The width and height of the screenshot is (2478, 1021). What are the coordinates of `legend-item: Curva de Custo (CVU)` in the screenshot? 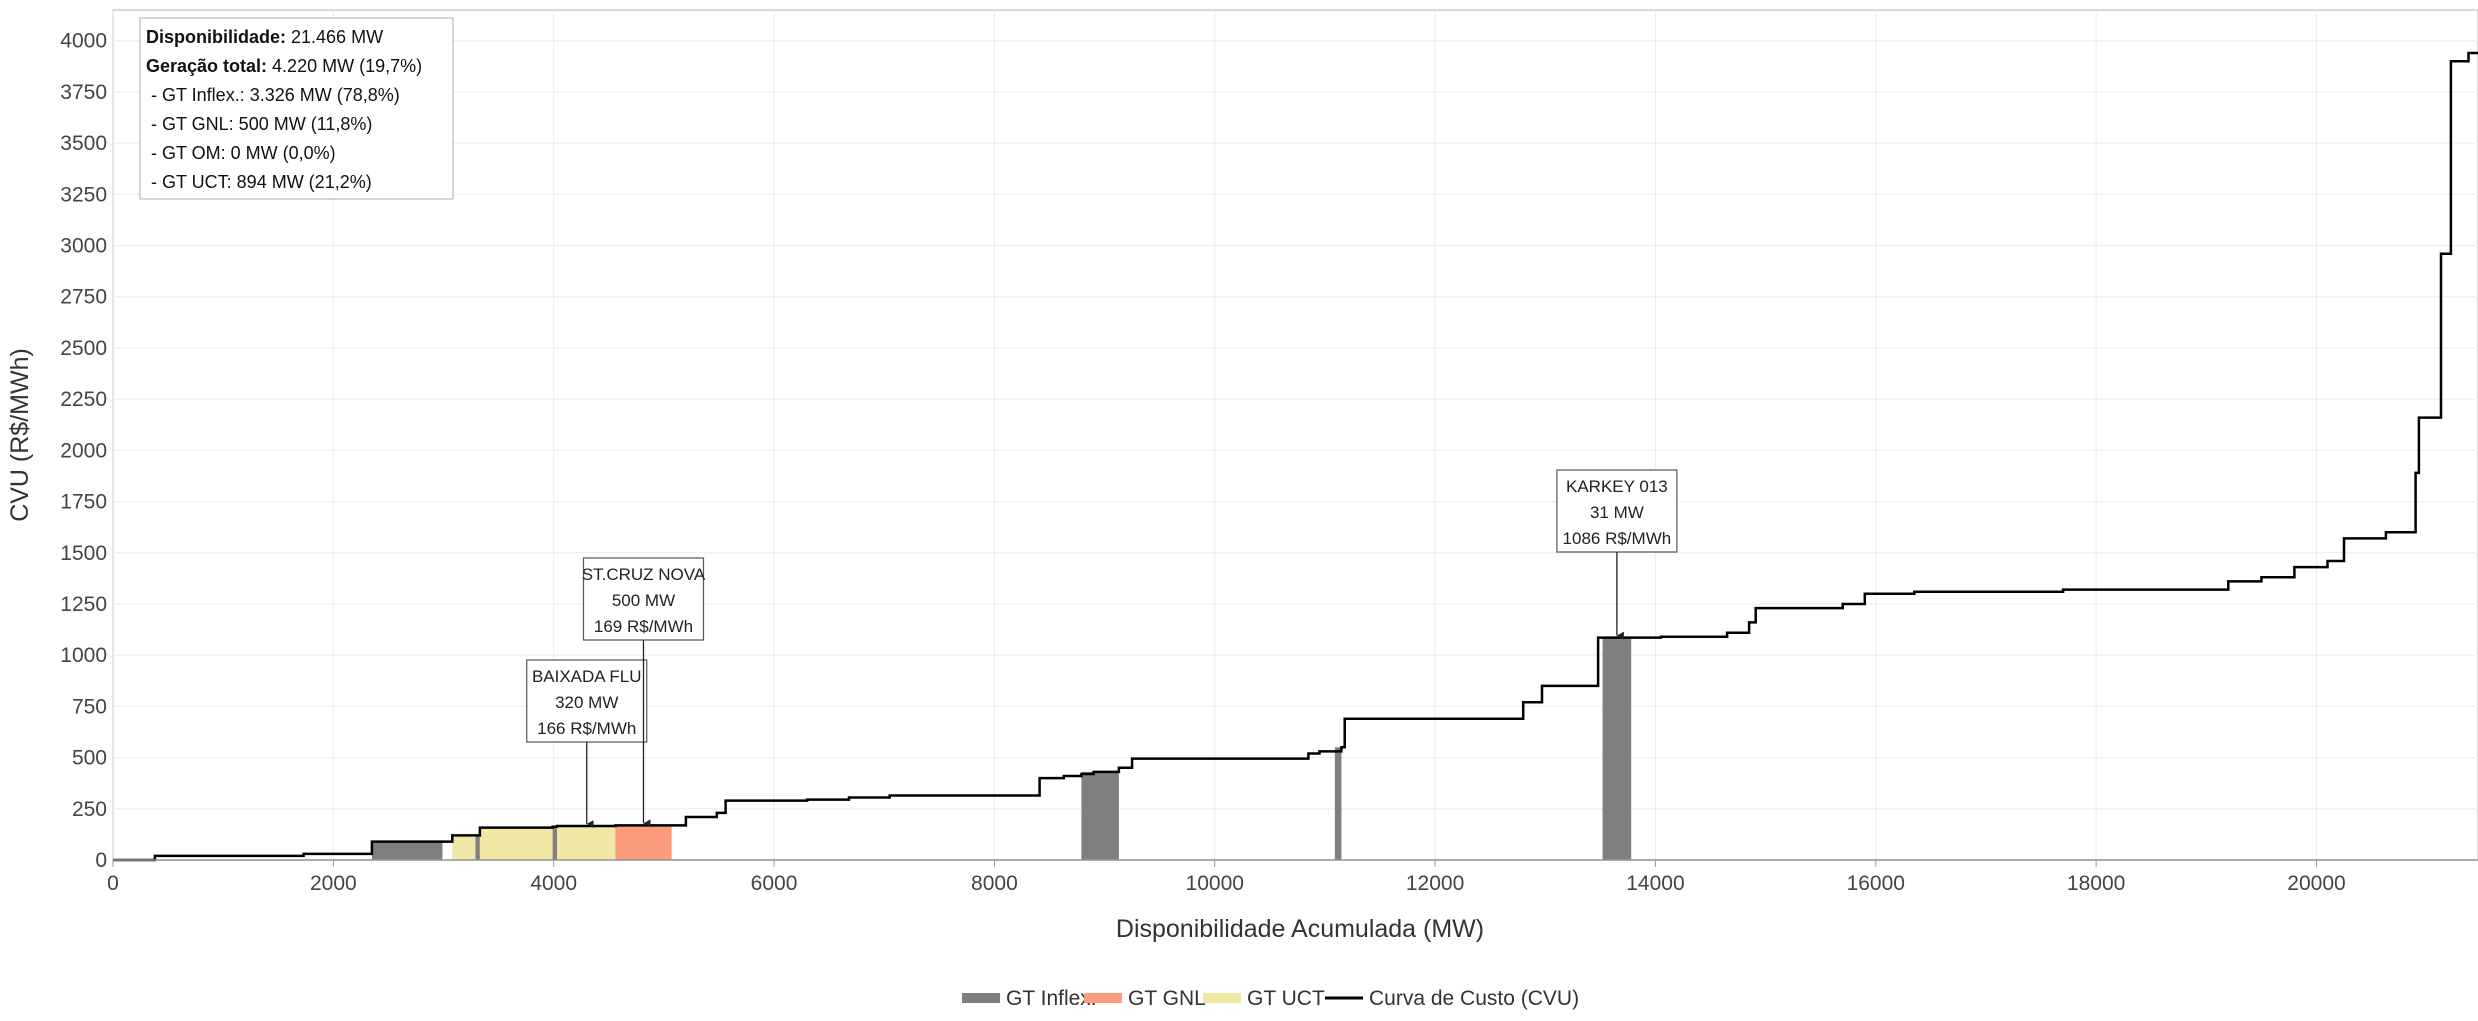 It's located at (1452, 998).